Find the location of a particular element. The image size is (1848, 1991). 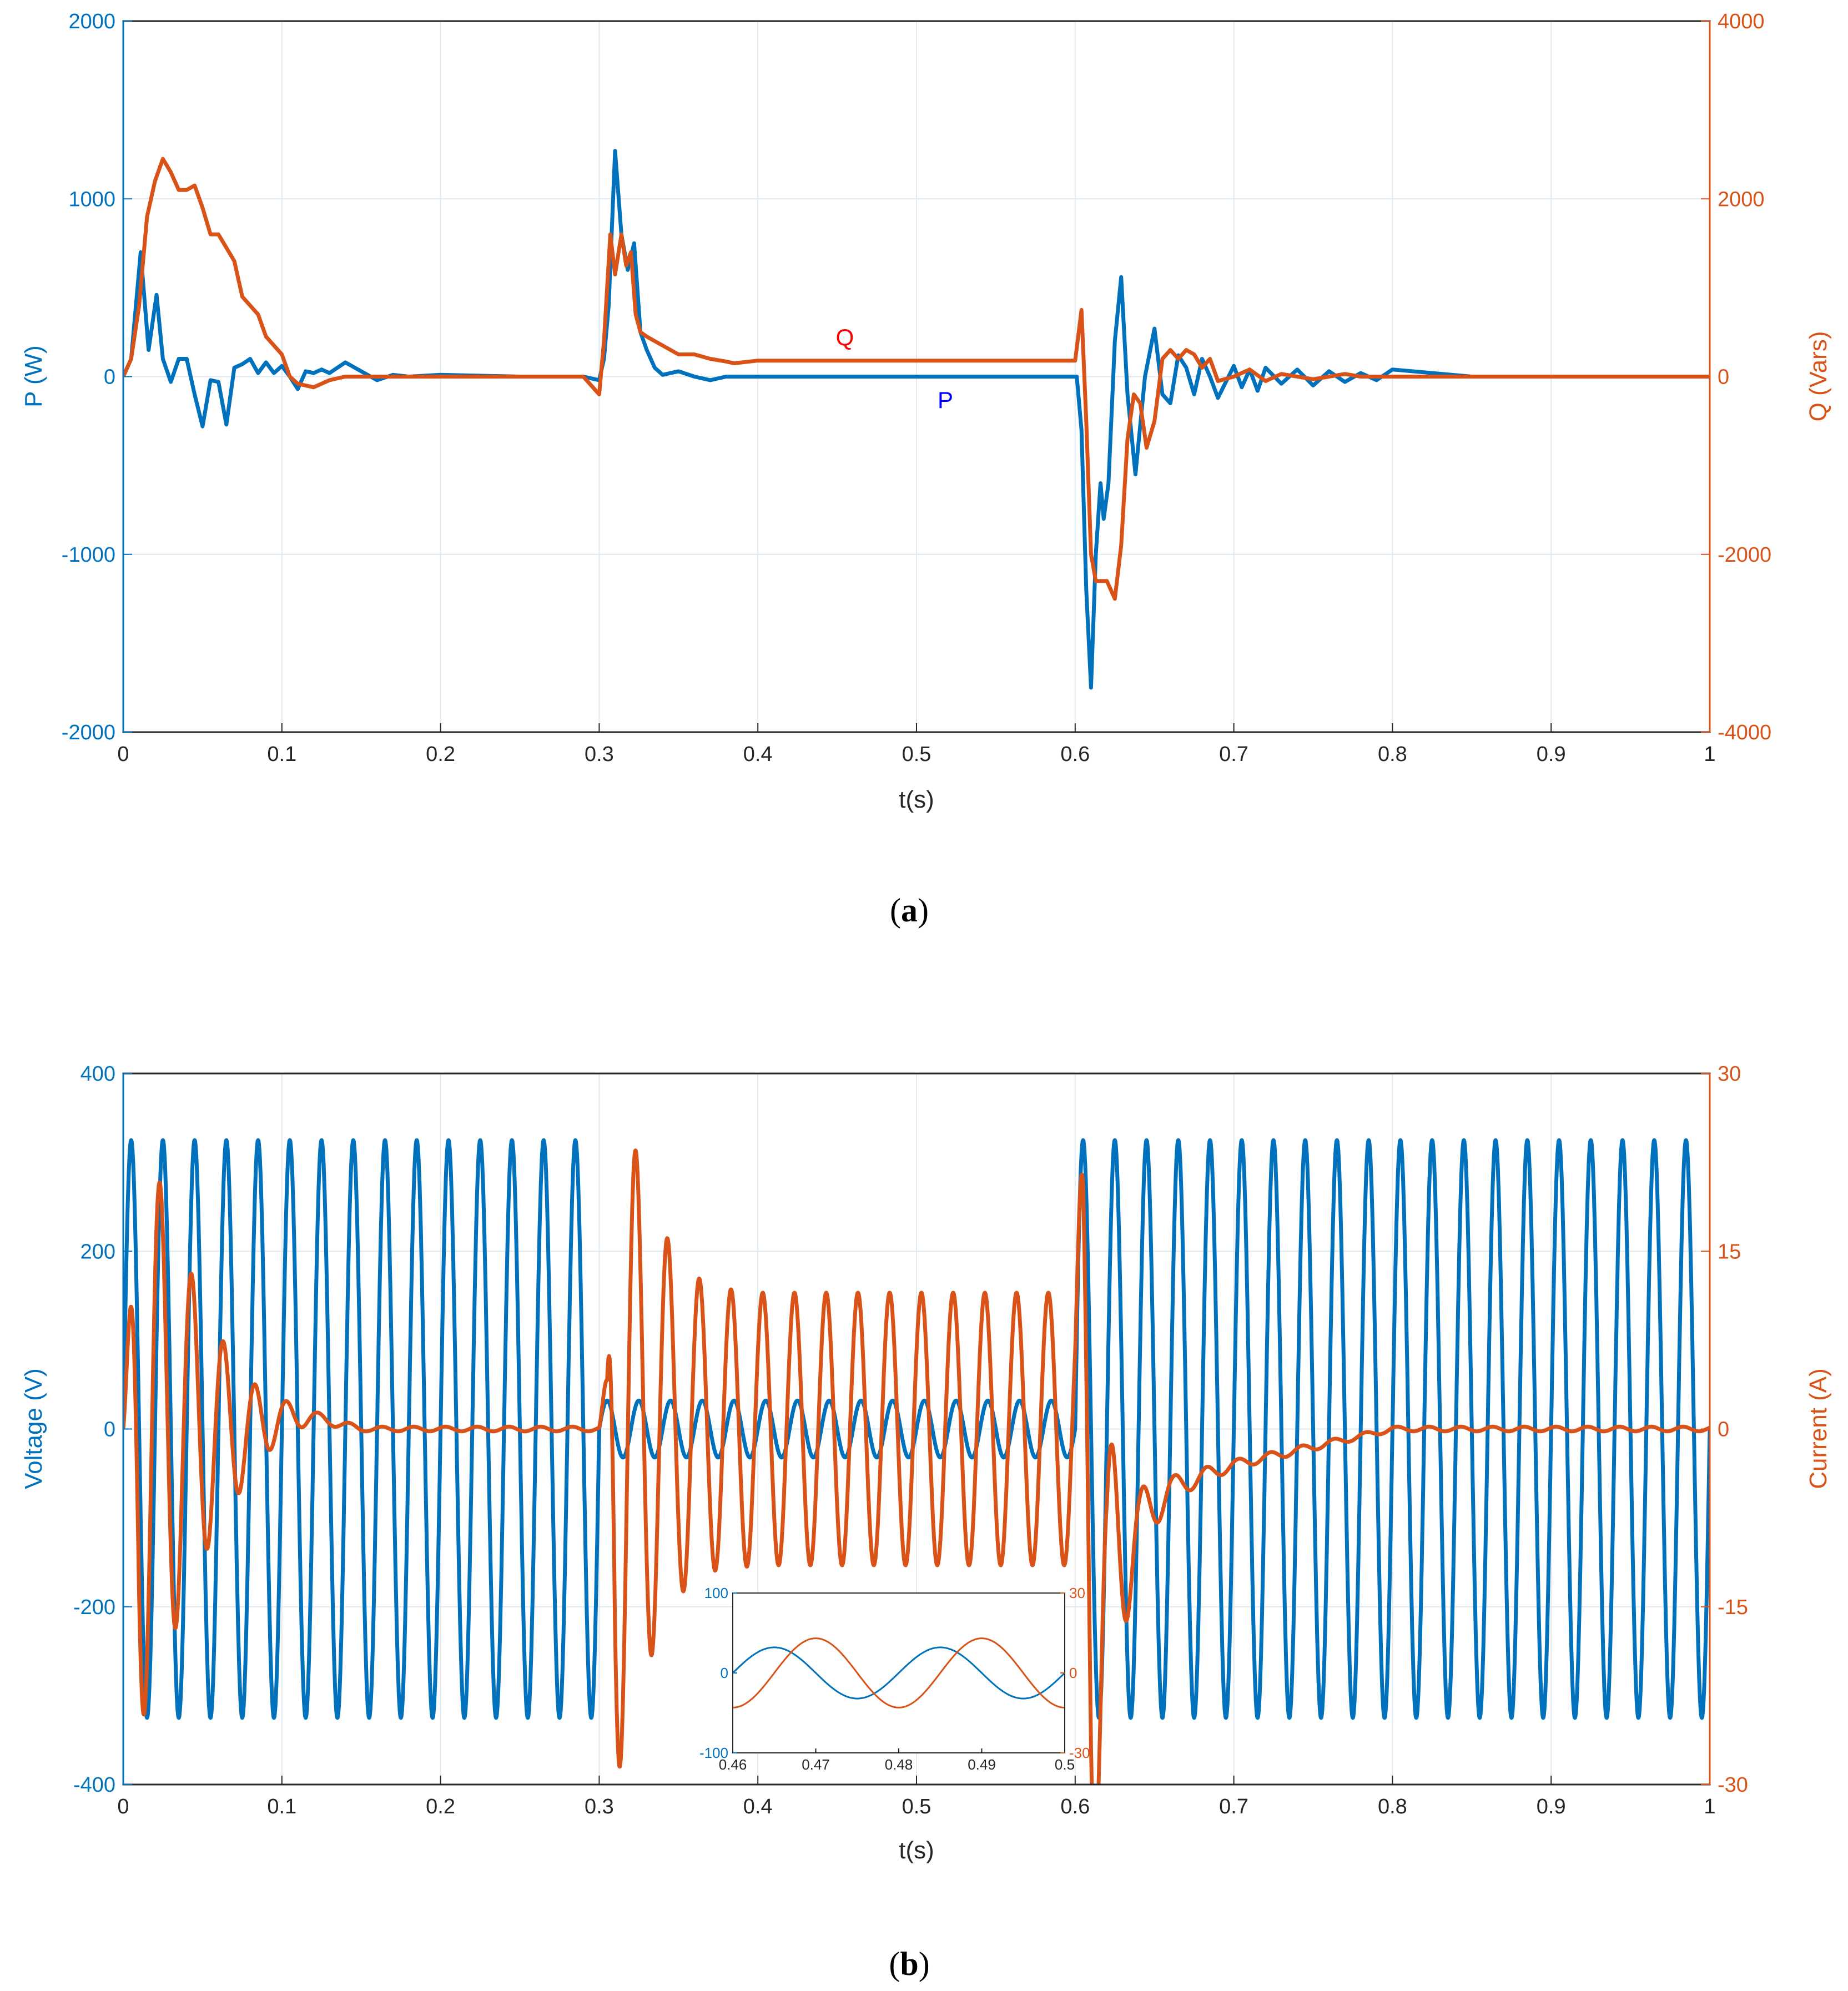

inset-plot: 0.46 0.47 0.48 0.49 0.5 100 0 -100 30 0 -30 is located at coordinates (894, 1679).